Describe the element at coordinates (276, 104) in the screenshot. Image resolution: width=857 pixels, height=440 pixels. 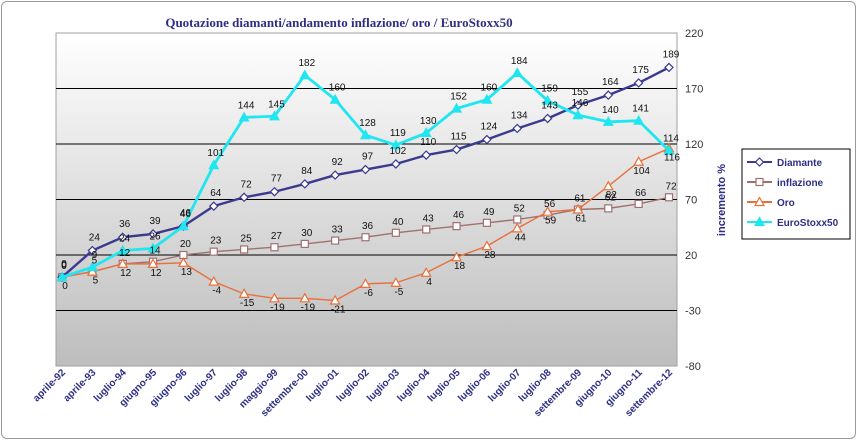
I see `data-label: 145` at that location.